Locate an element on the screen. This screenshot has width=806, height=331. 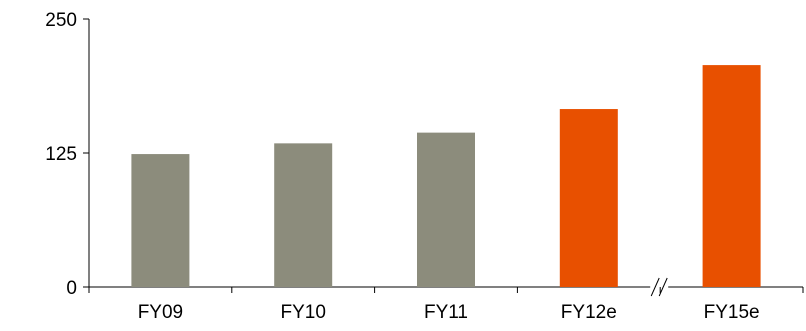
y-tick-label: 250 is located at coordinates (61, 20).